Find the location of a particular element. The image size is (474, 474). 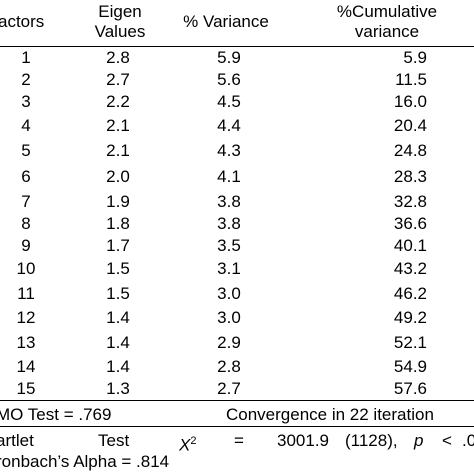

table-row: 4 2.1 4.4 20.4 is located at coordinates (237, 127).